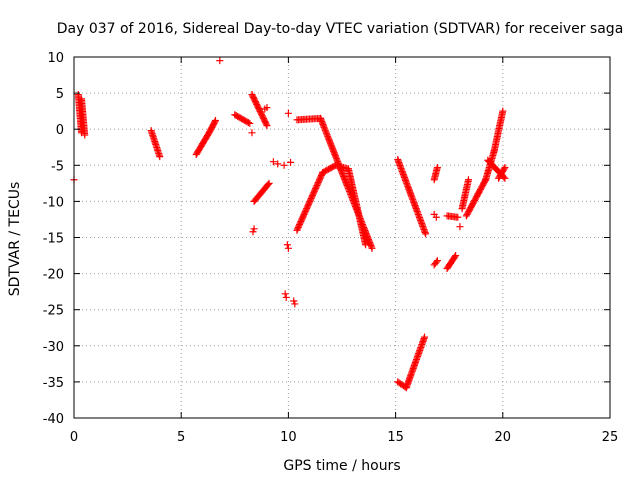 This screenshot has height=480, width=640. I want to click on y-tick-label: -20, so click(53, 275).